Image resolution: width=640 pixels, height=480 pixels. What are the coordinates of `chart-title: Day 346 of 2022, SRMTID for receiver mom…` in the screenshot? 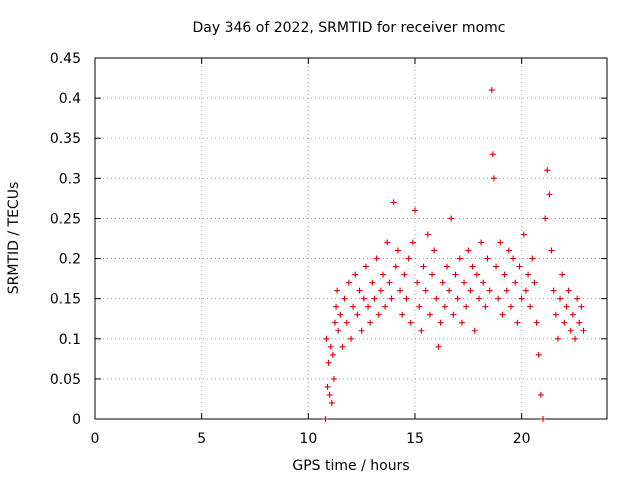 It's located at (349, 28).